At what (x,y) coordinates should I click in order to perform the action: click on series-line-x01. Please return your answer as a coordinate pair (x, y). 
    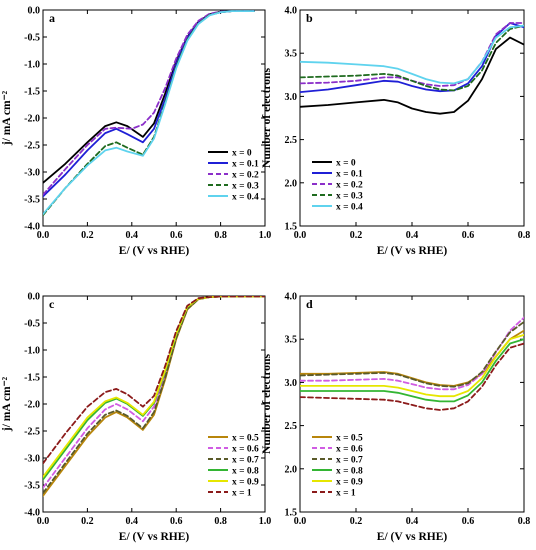
    Looking at the image, I should click on (149, 104).